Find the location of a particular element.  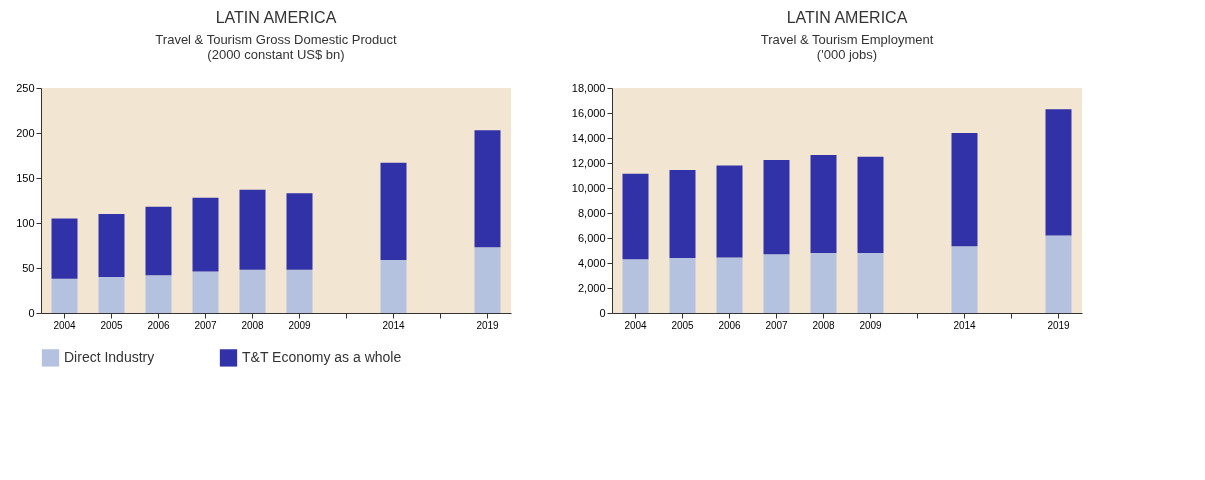

legend-label: Direct Industry is located at coordinates (109, 356).